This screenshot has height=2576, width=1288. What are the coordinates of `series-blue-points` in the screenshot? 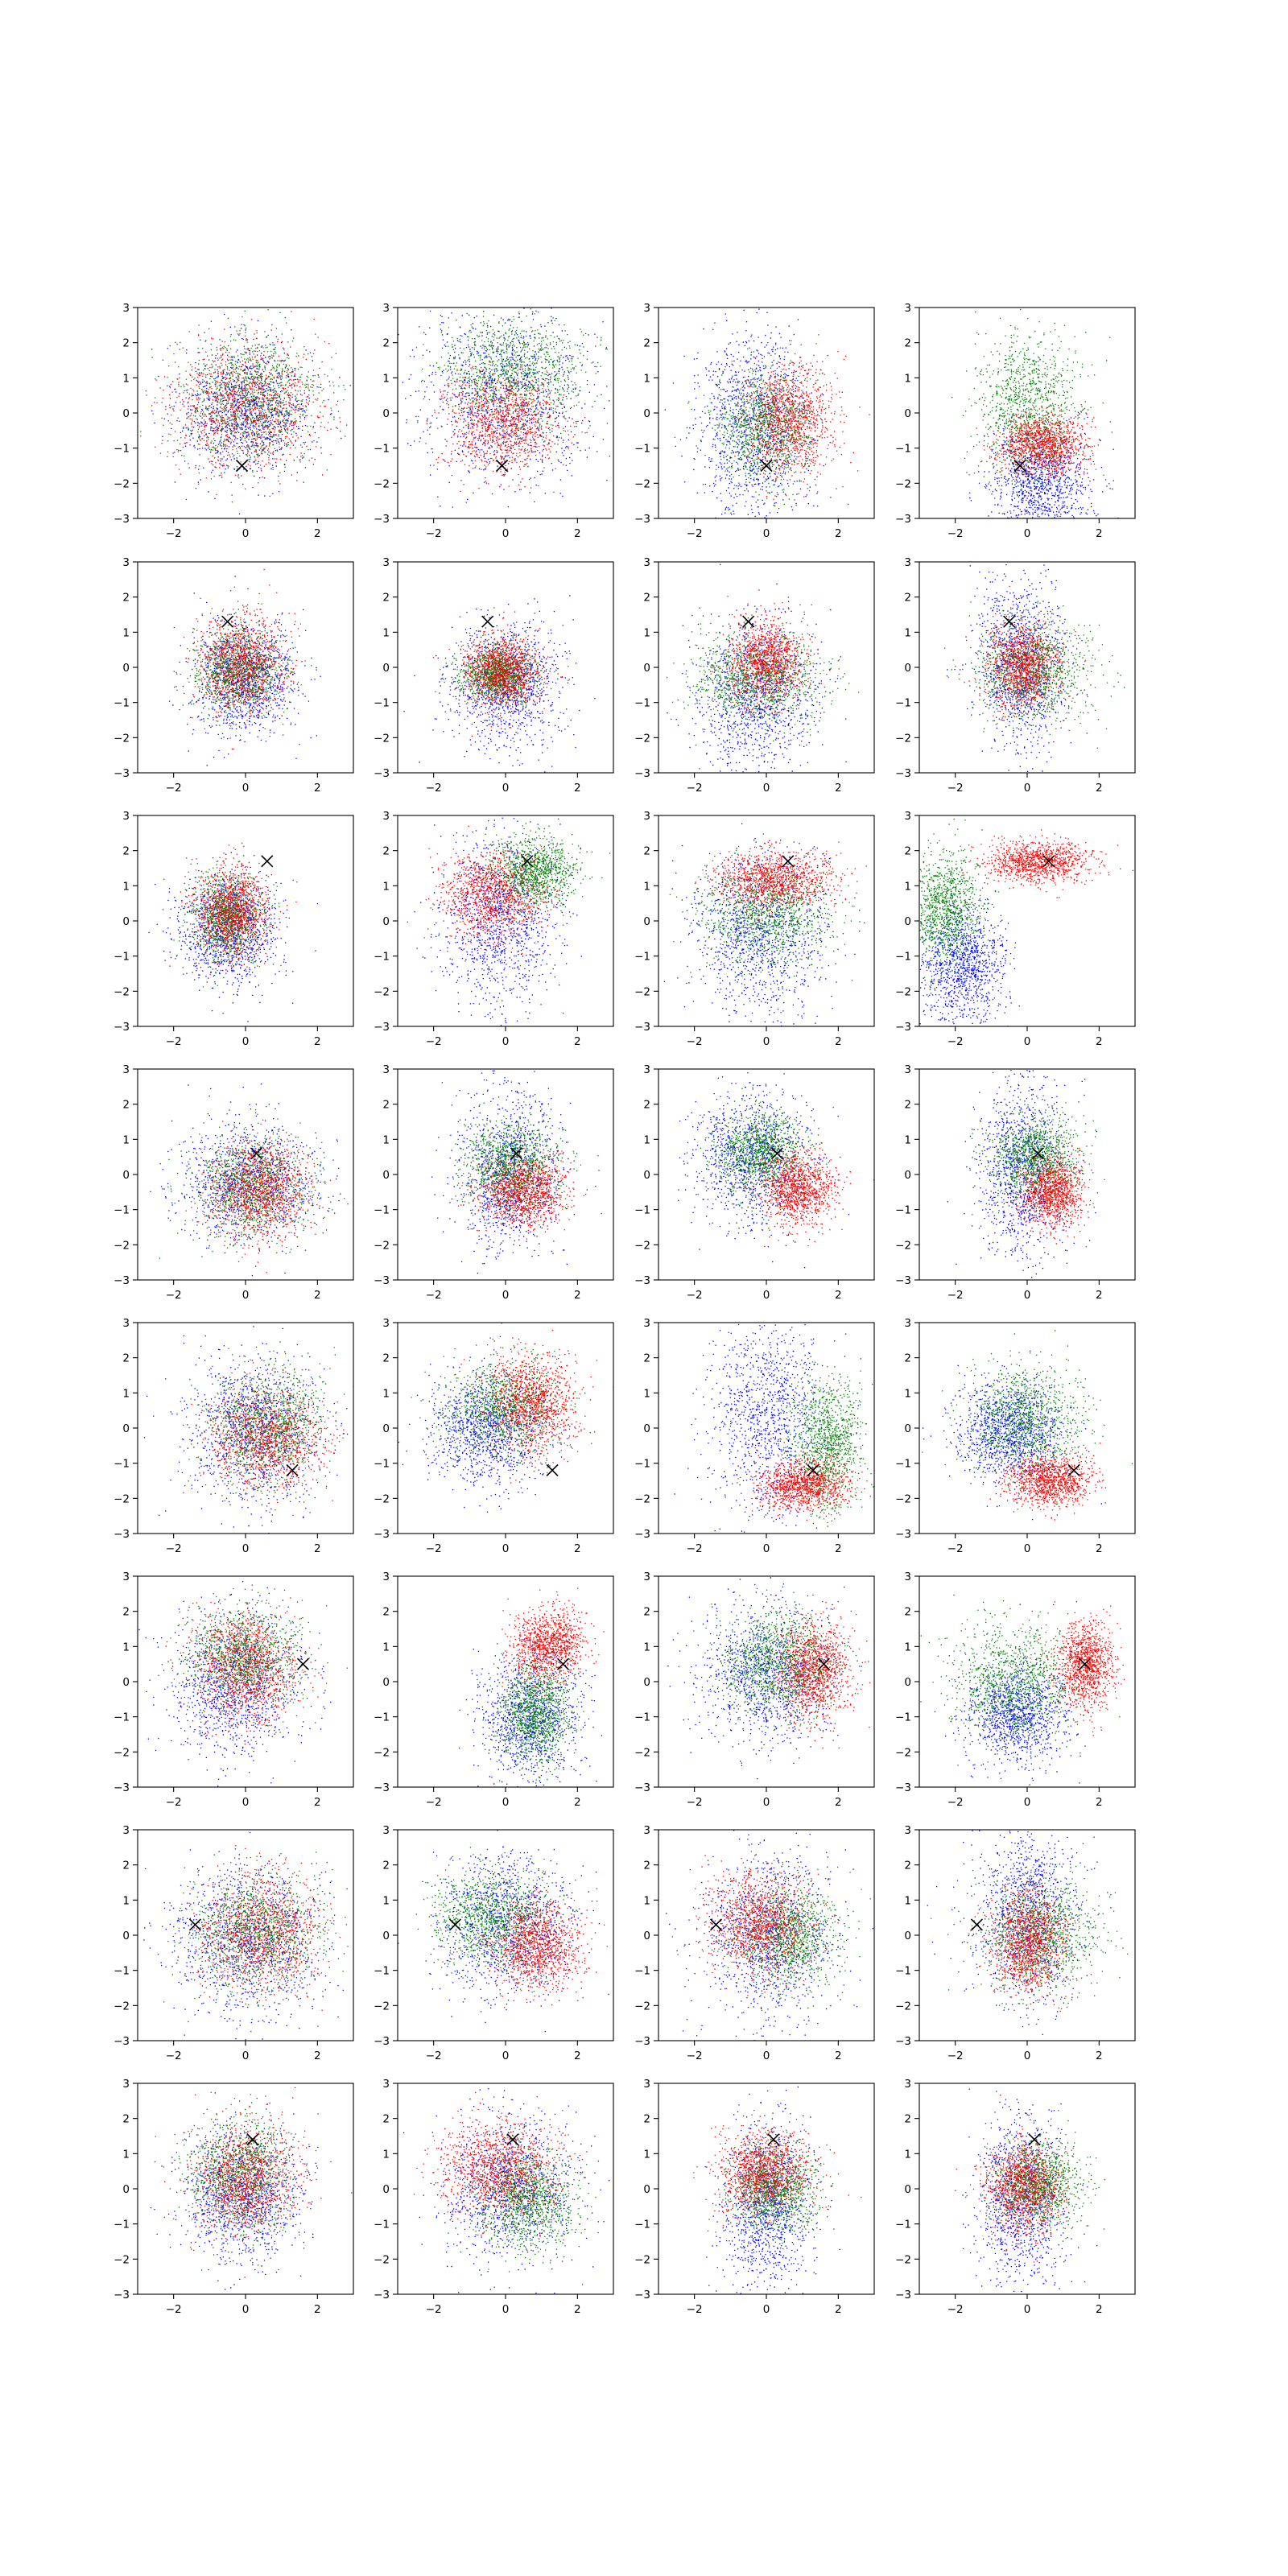 It's located at (251, 413).